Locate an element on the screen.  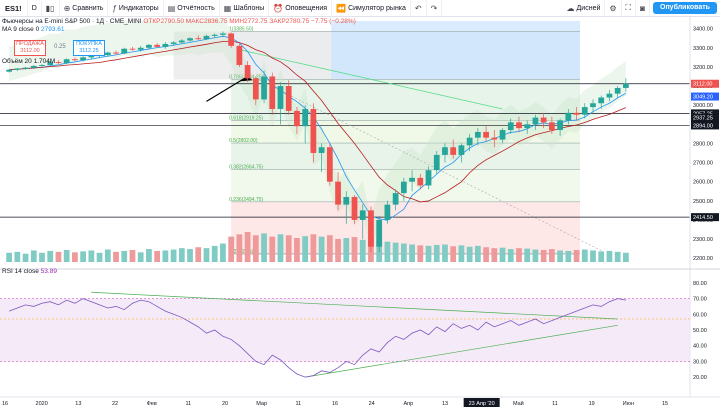
camera-icon: ◙ is located at coordinates (642, 8).